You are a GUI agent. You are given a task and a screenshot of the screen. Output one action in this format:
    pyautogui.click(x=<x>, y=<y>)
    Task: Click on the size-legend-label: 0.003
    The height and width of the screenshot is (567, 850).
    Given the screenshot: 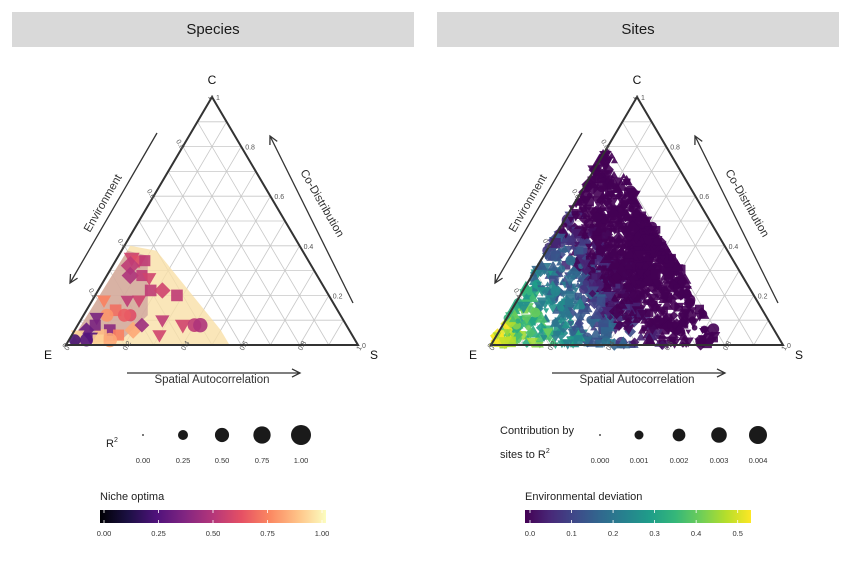 What is the action you would take?
    pyautogui.click(x=719, y=460)
    